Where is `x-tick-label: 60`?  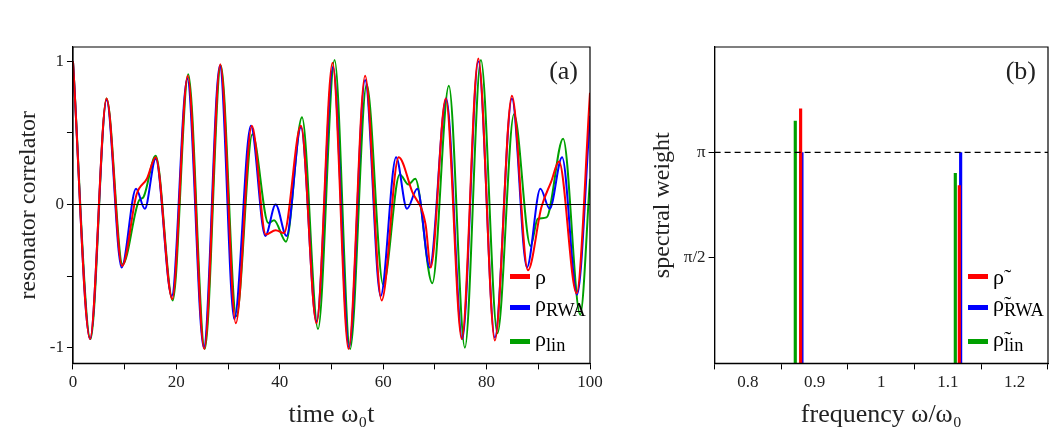
x-tick-label: 60 is located at coordinates (383, 382).